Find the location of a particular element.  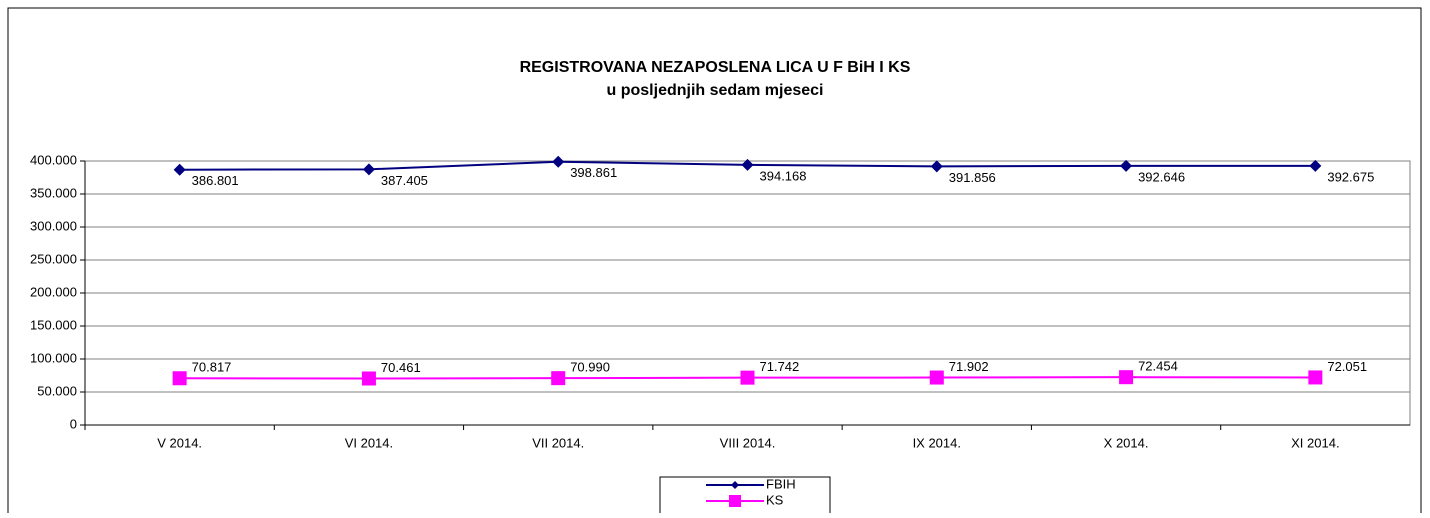

y-tick-label: 50.000 is located at coordinates (57, 390).